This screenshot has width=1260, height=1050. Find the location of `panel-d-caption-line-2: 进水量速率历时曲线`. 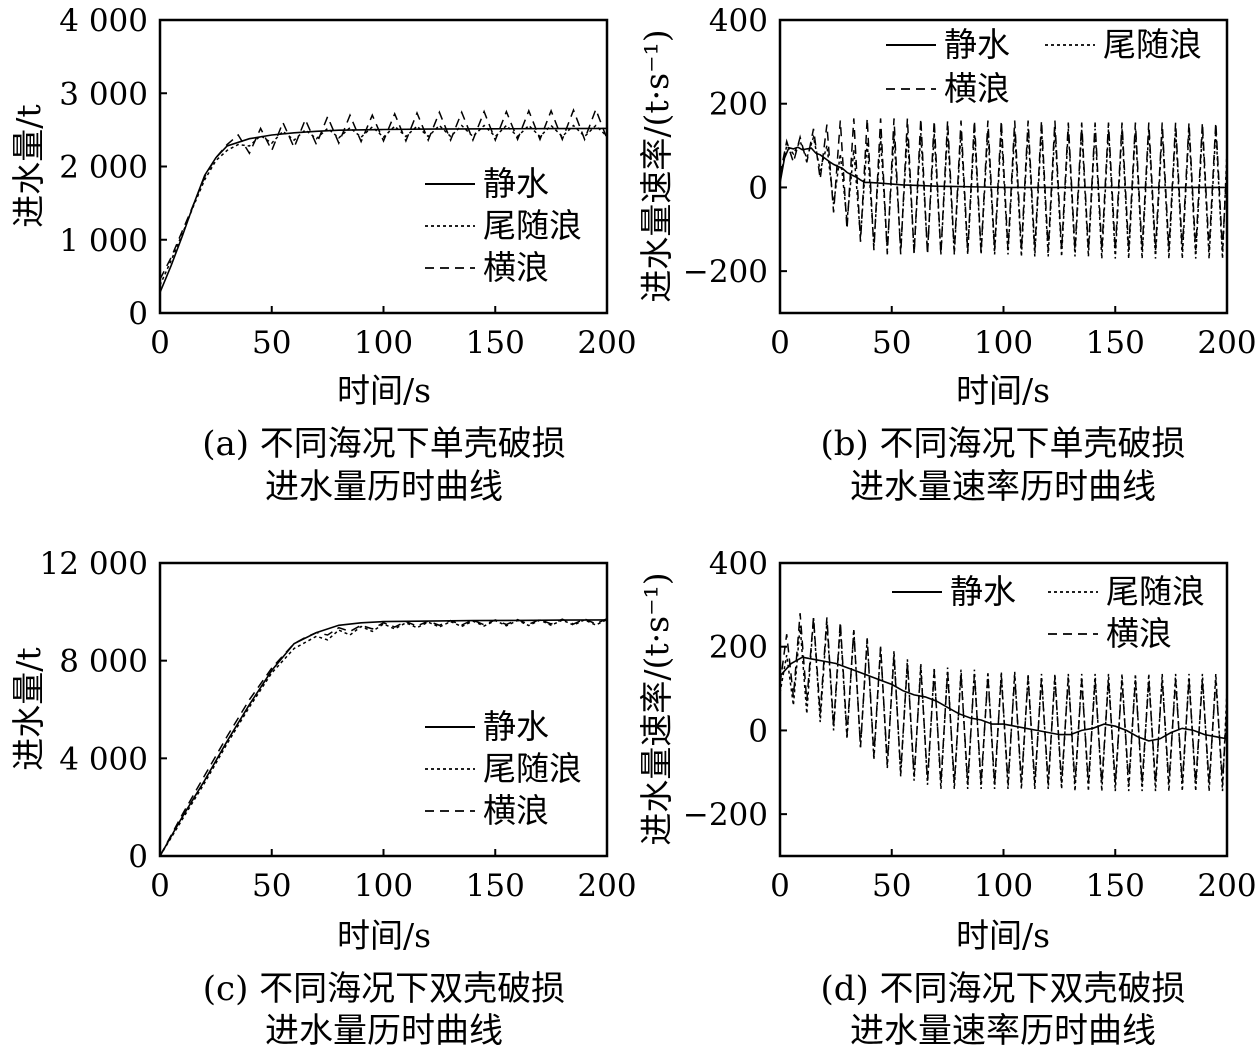

panel-d-caption-line-2: 进水量速率历时曲线 is located at coordinates (1003, 1030).